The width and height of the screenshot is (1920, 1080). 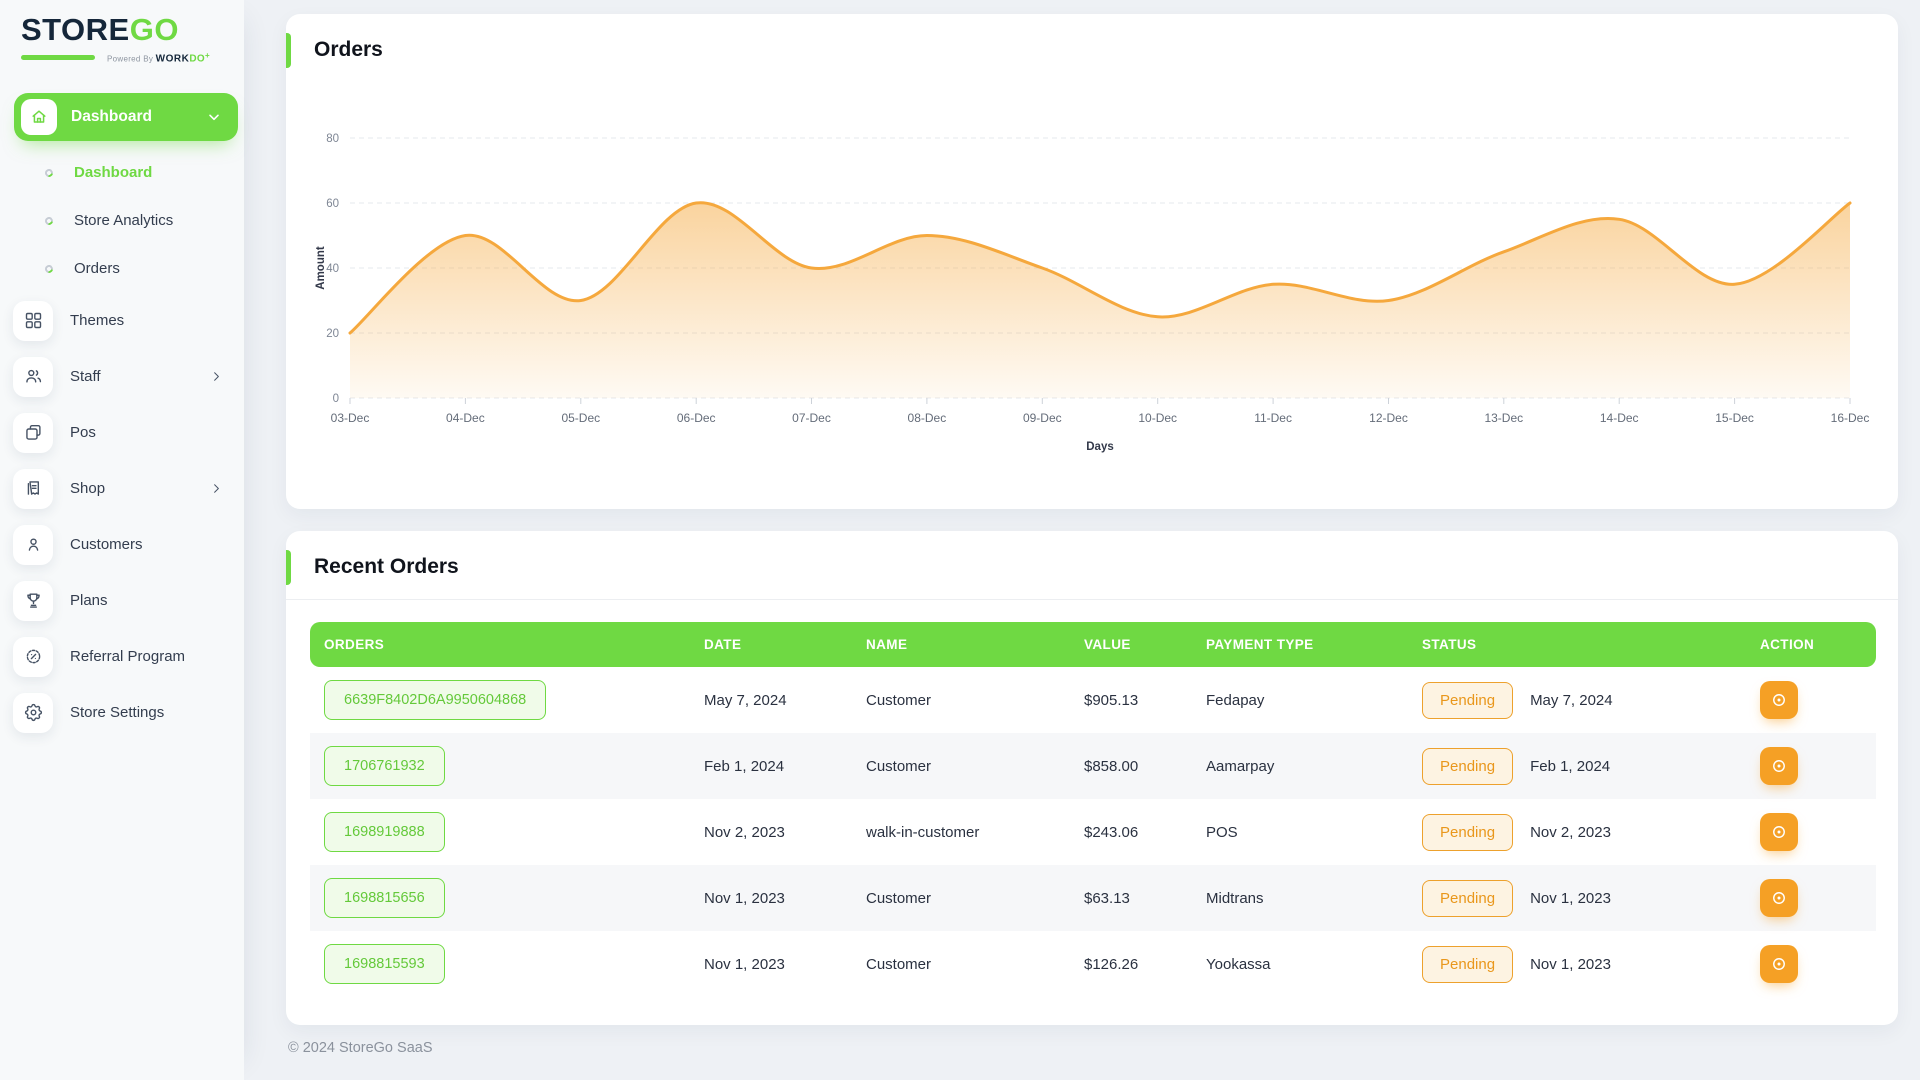 I want to click on sidebar-item-customers: Customers, so click(x=122, y=545).